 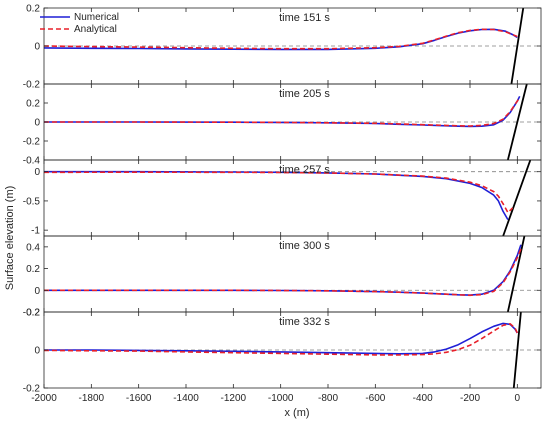 What do you see at coordinates (35, 231) in the screenshot?
I see `y-tick-label: -1` at bounding box center [35, 231].